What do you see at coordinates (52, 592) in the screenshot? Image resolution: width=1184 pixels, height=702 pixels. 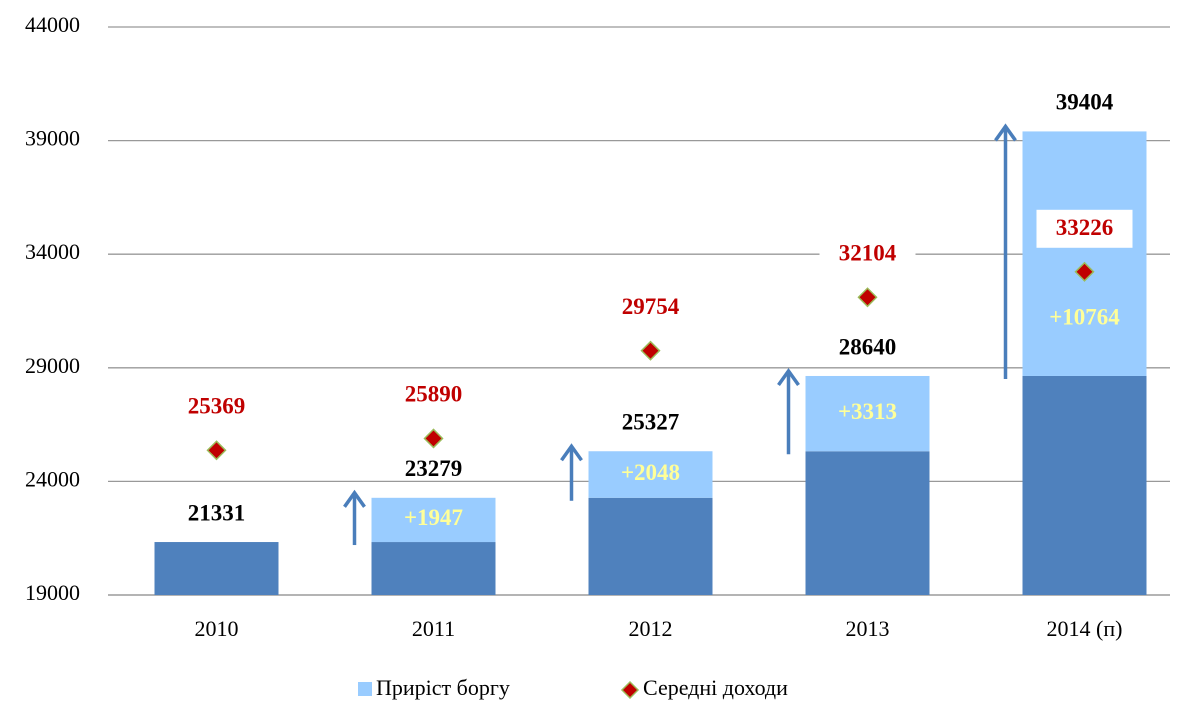 I see `y-tick-label: 19000` at bounding box center [52, 592].